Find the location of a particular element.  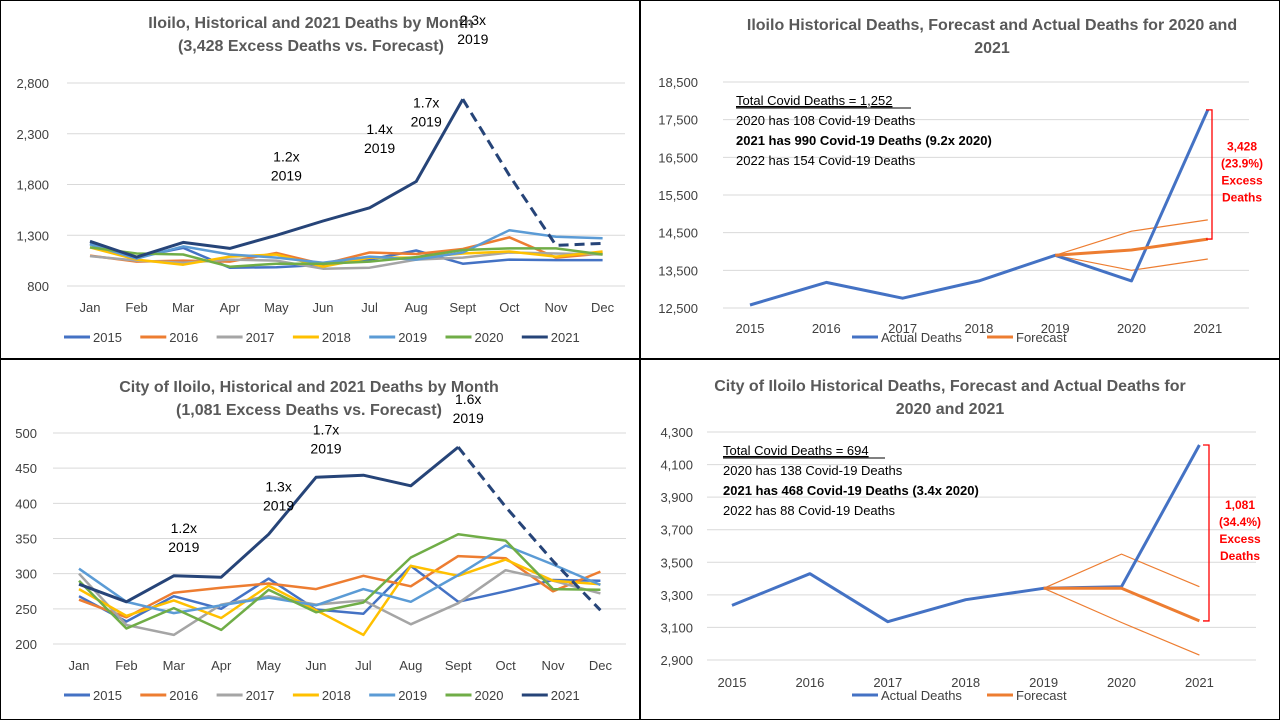

chart-title: (1,081 Excess Deaths vs. Forecast) is located at coordinates (309, 410).